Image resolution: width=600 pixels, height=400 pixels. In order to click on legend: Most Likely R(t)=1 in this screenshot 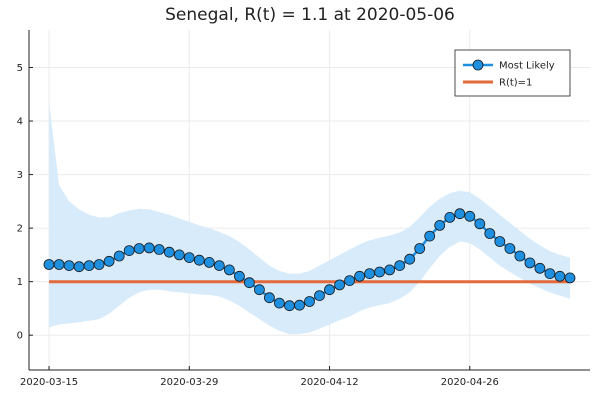, I will do `click(512, 73)`.